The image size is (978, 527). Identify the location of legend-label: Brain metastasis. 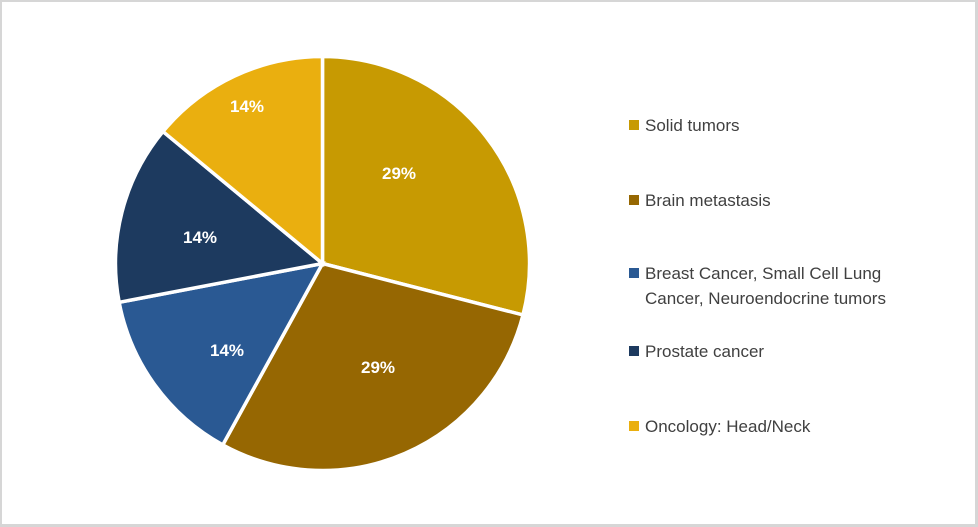
(708, 200).